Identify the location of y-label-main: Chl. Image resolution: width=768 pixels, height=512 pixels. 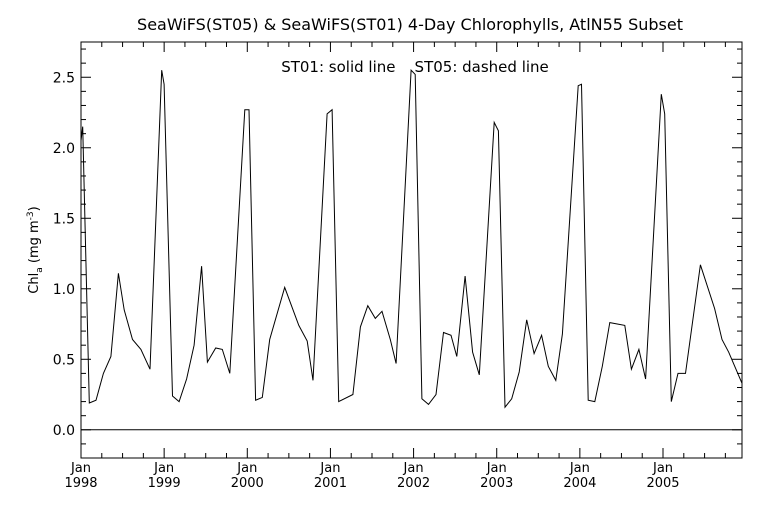
(34, 283).